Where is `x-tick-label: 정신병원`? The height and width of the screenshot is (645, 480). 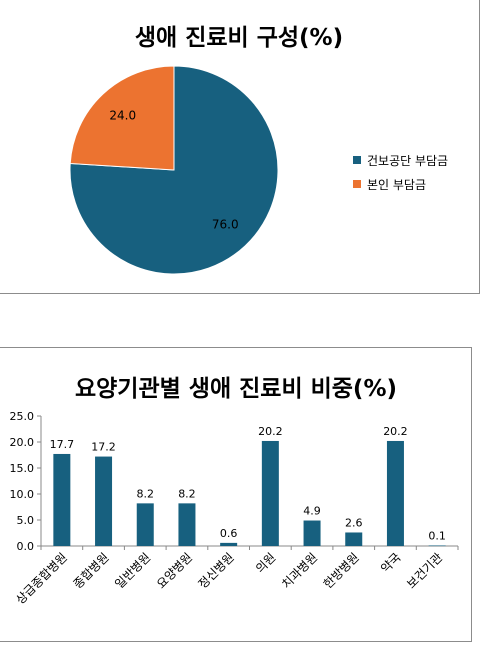
x-tick-label: 정신병원 is located at coordinates (216, 570).